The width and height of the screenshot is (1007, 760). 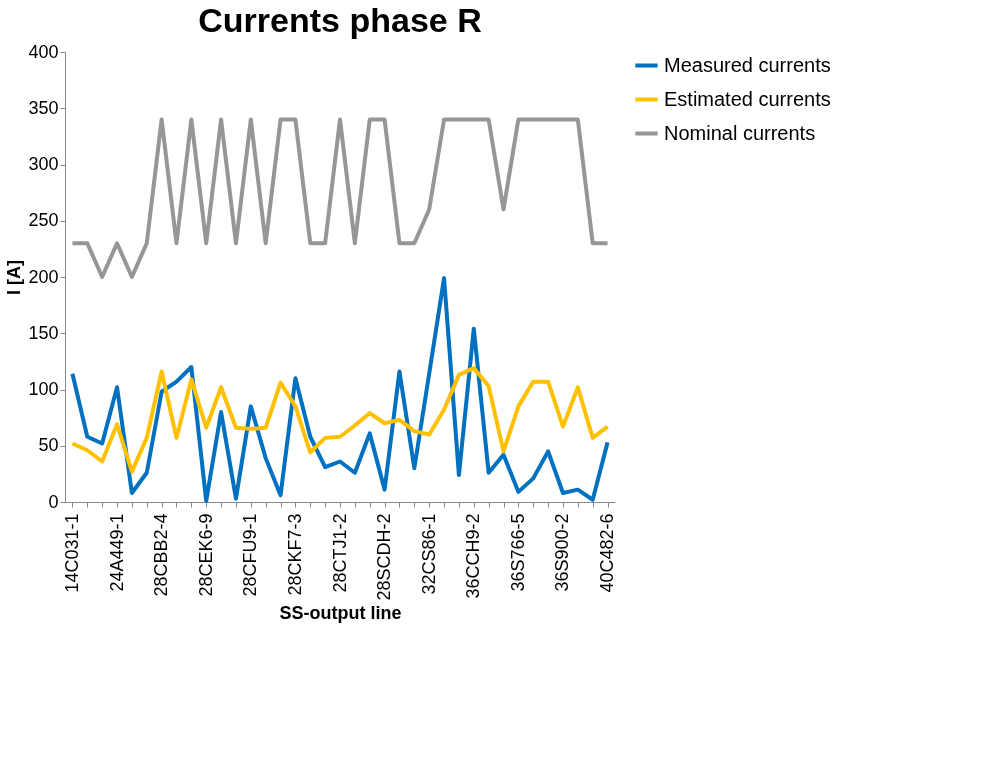 I want to click on y-tick-label: 350, so click(x=43, y=107).